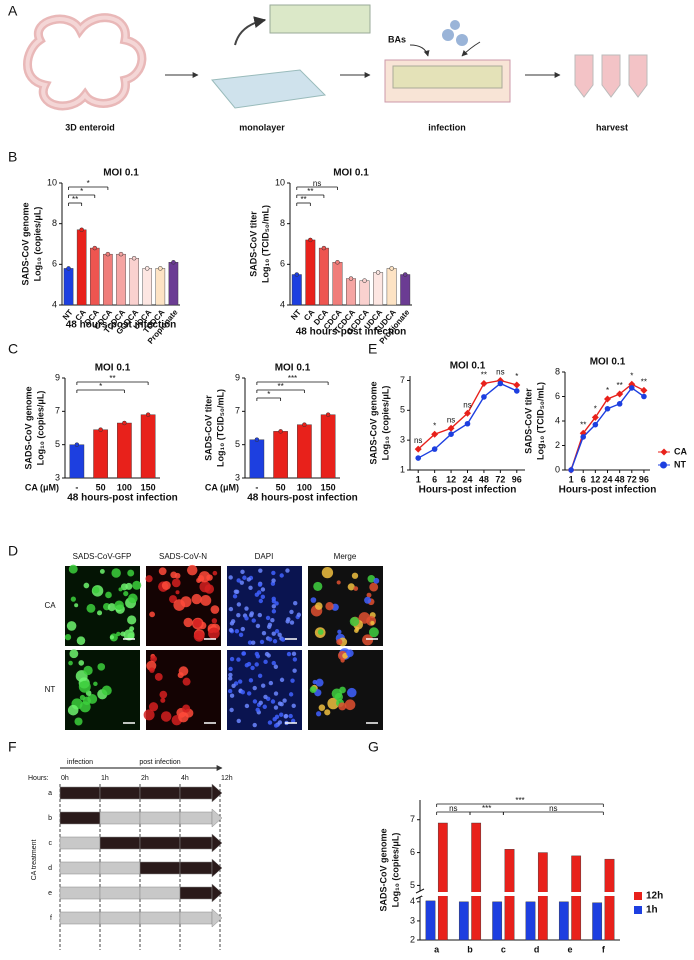  What do you see at coordinates (335, 57) in the screenshot?
I see `panel-a-art` at bounding box center [335, 57].